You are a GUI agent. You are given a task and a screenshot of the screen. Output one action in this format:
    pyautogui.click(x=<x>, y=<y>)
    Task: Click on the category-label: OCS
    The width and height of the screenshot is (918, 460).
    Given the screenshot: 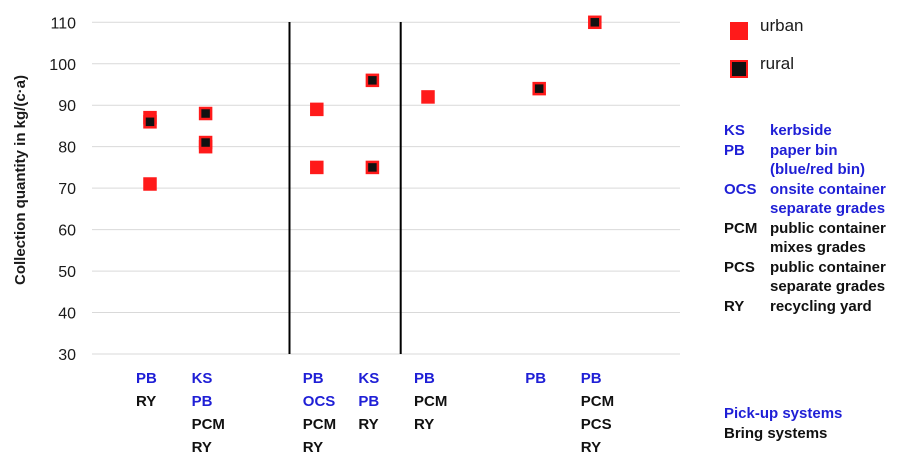 What is the action you would take?
    pyautogui.click(x=319, y=401)
    